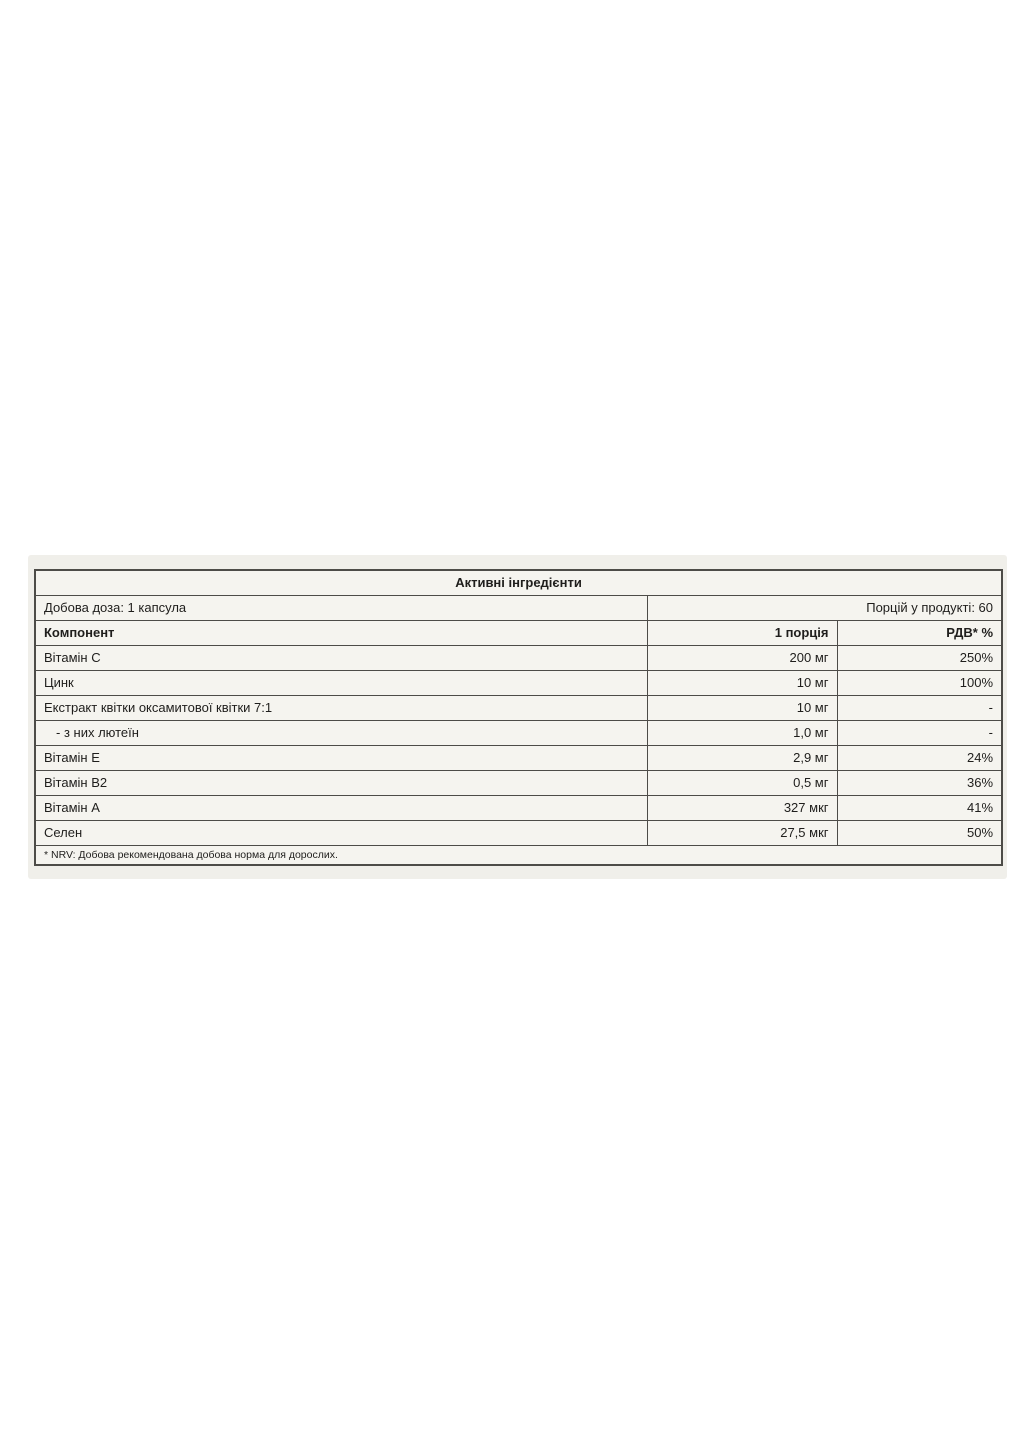 This screenshot has width=1035, height=1440. I want to click on component-cell: Вітамін B2, so click(341, 782).